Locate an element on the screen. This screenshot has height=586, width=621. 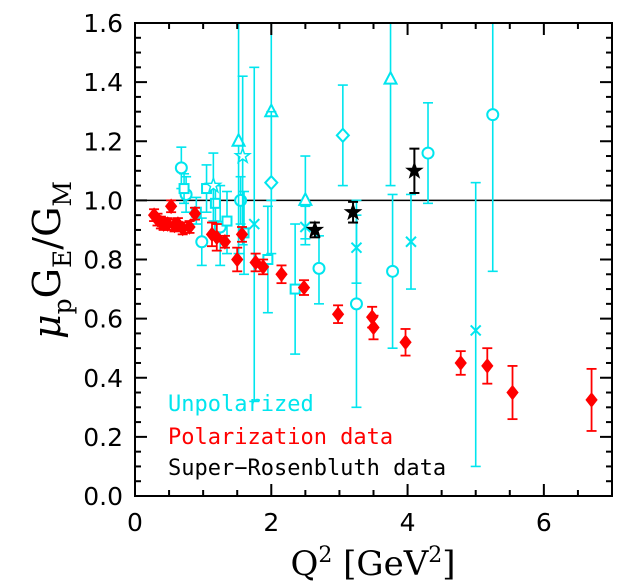
y-axis-title: μpGE/GM is located at coordinates (51, 260).